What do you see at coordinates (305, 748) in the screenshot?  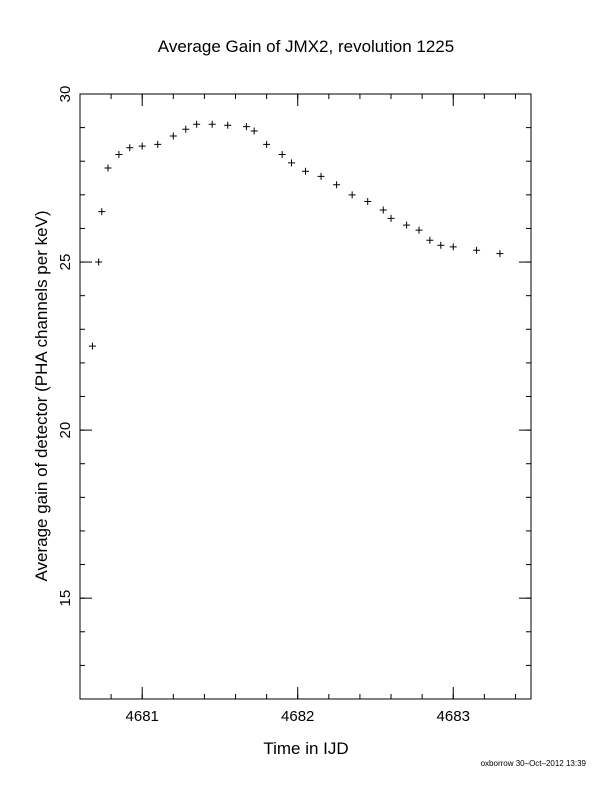 I see `x-axis-label: Time in IJD` at bounding box center [305, 748].